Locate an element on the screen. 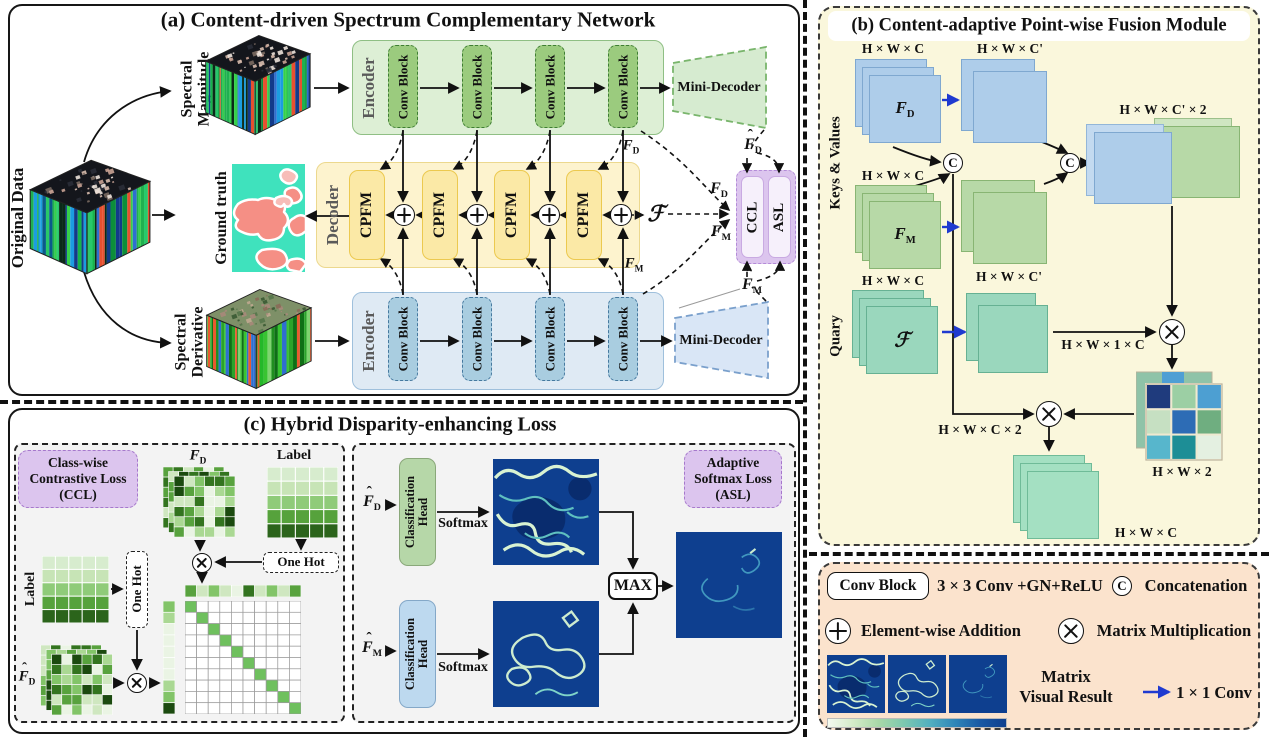  plus-circle-icon is located at coordinates (549, 215).